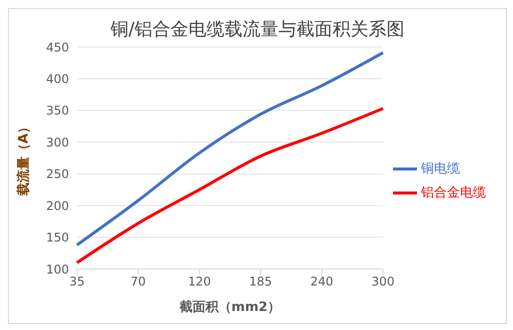  I want to click on y-tick-label: 400, so click(57, 79).